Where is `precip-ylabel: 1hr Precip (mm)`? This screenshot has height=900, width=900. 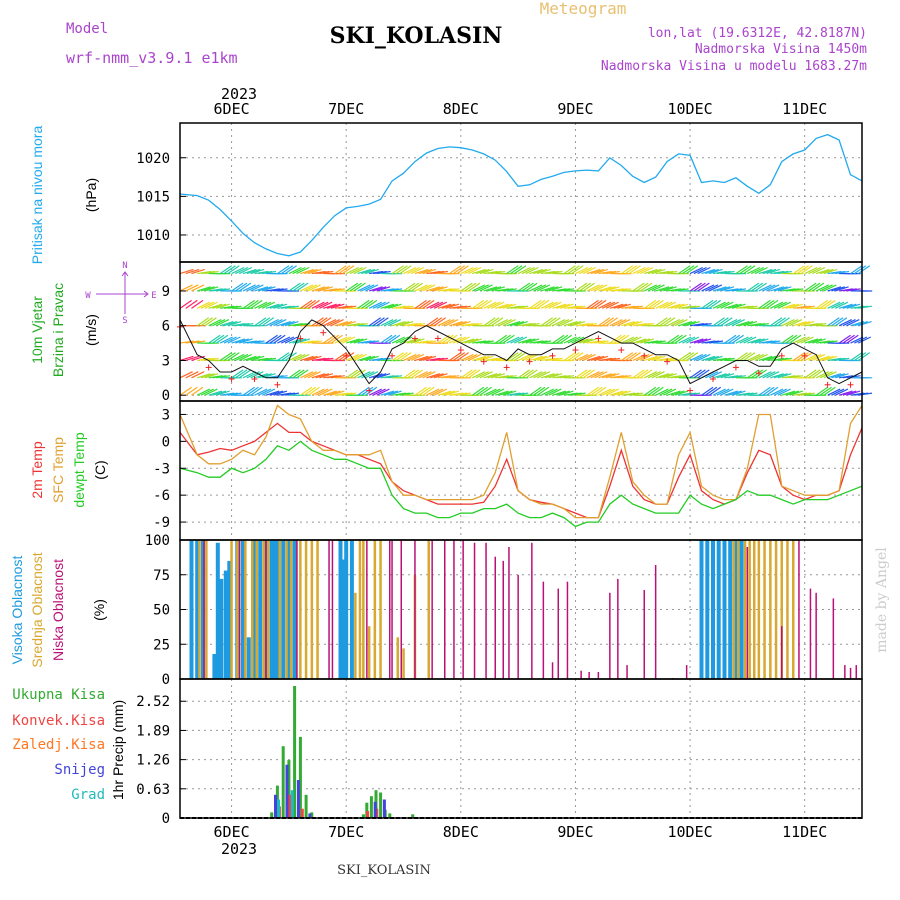
precip-ylabel: 1hr Precip (mm) is located at coordinates (118, 750).